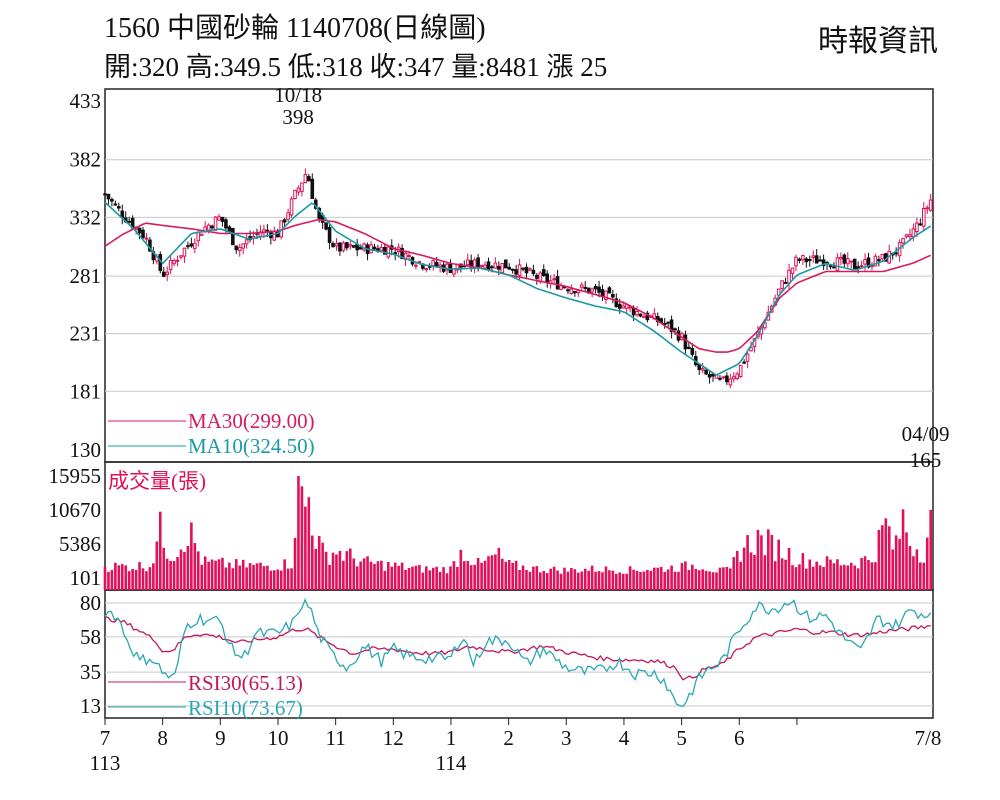  I want to click on rsi-tick-label: 13, so click(90, 706).